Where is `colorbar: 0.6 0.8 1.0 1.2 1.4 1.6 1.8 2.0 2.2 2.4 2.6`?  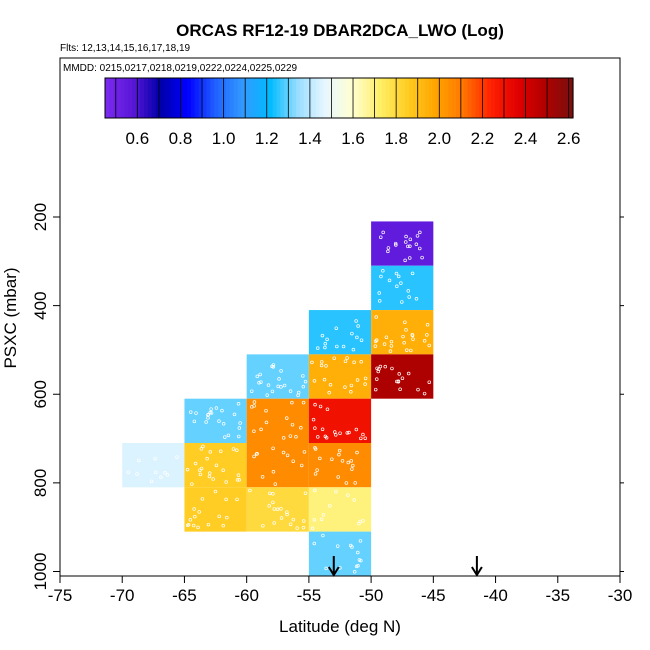 colorbar: 0.6 0.8 1.0 1.2 1.4 1.6 1.8 2.0 2.2 2.4 2.6 is located at coordinates (342, 112).